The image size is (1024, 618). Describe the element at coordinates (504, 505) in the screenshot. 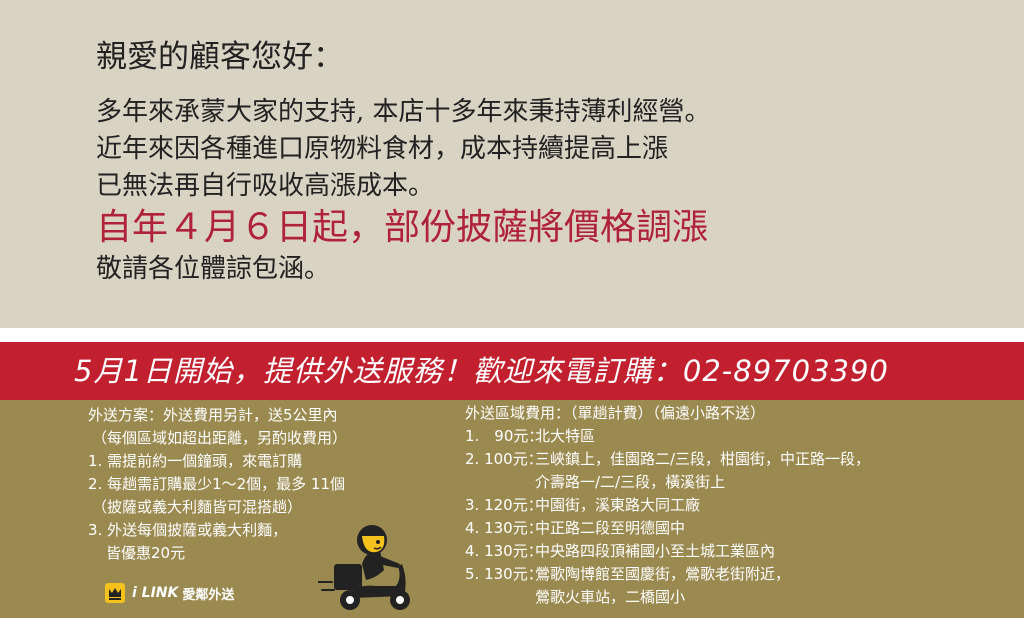

I see `fee-amount: 3. 120元：` at that location.